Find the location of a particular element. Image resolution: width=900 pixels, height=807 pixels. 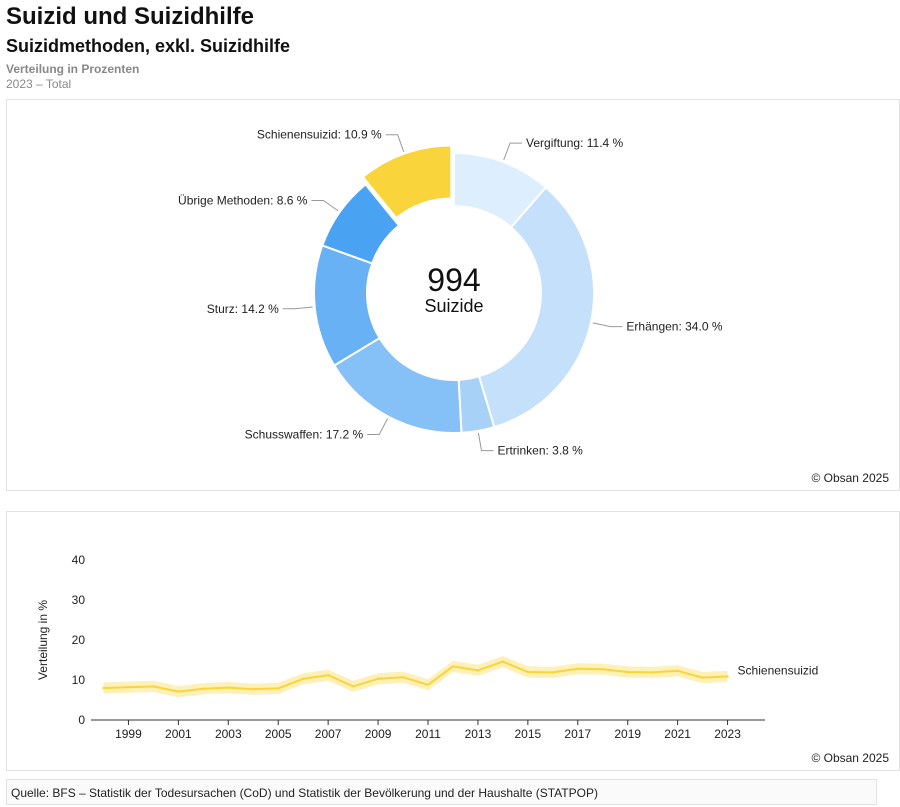

x-tick-label-2: 2003 is located at coordinates (228, 734).